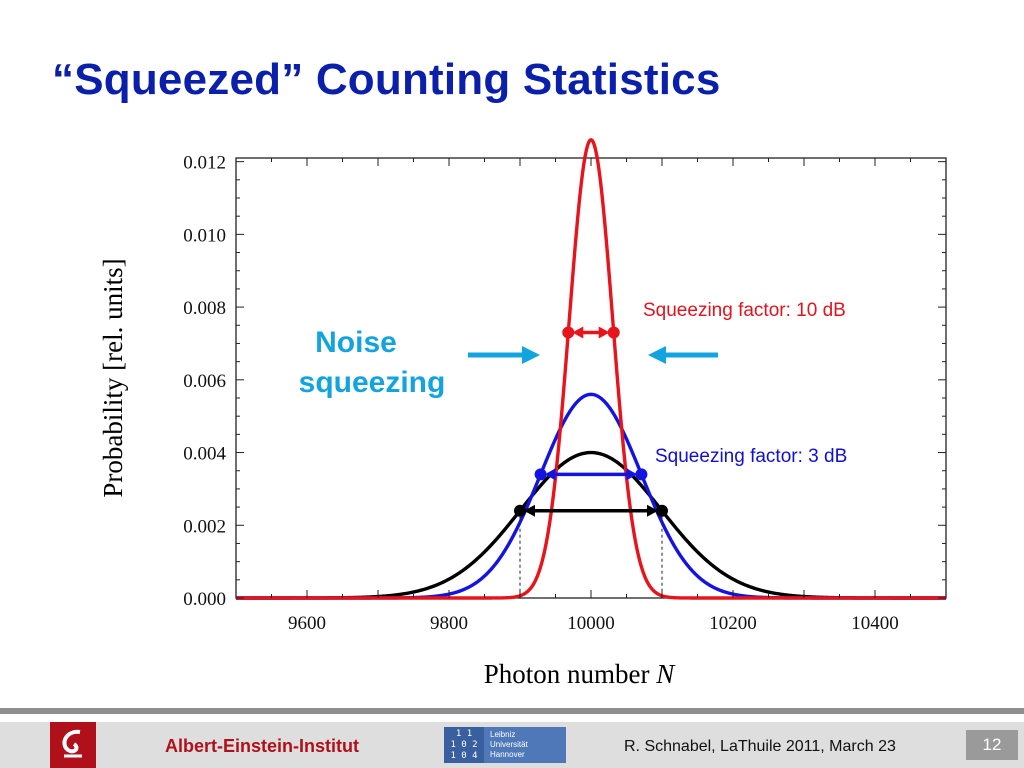 The image size is (1024, 768). Describe the element at coordinates (113, 377) in the screenshot. I see `y-axis-title: Probability [rel. units]` at that location.